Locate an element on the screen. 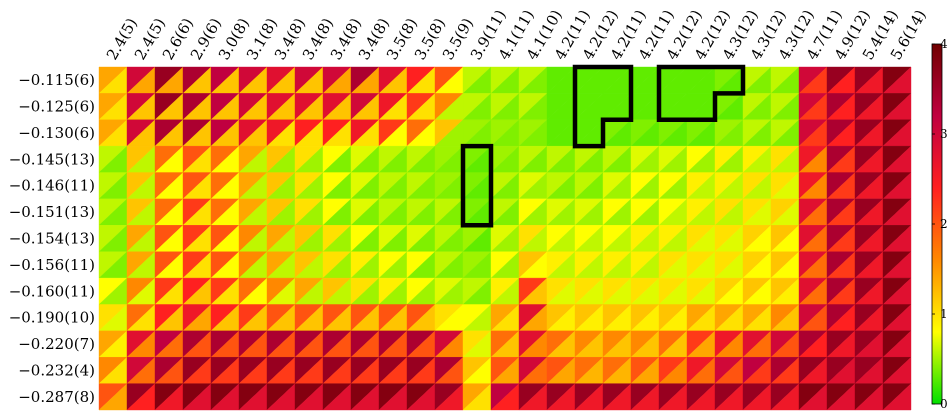 This screenshot has width=948, height=413. y-tick-label: −0.154(13) is located at coordinates (52, 239).